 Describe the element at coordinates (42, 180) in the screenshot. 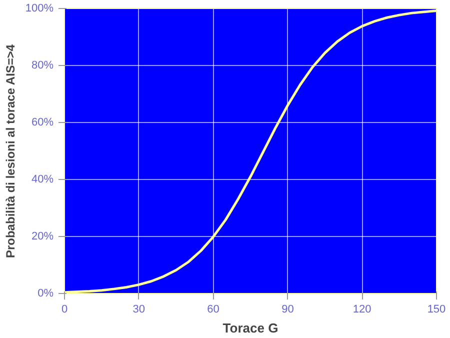

I see `y-tick-label: 40%` at that location.